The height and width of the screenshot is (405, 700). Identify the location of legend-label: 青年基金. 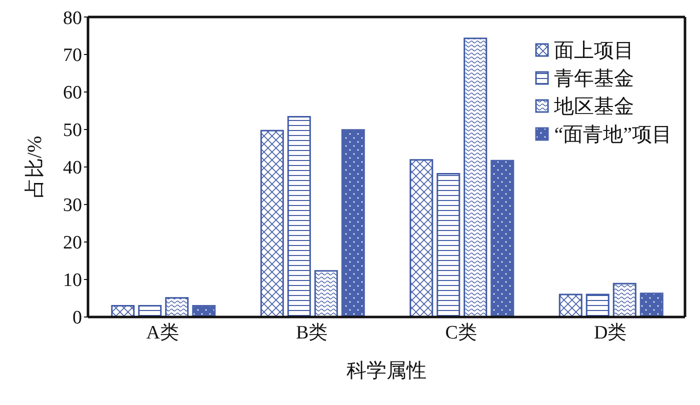
(594, 79).